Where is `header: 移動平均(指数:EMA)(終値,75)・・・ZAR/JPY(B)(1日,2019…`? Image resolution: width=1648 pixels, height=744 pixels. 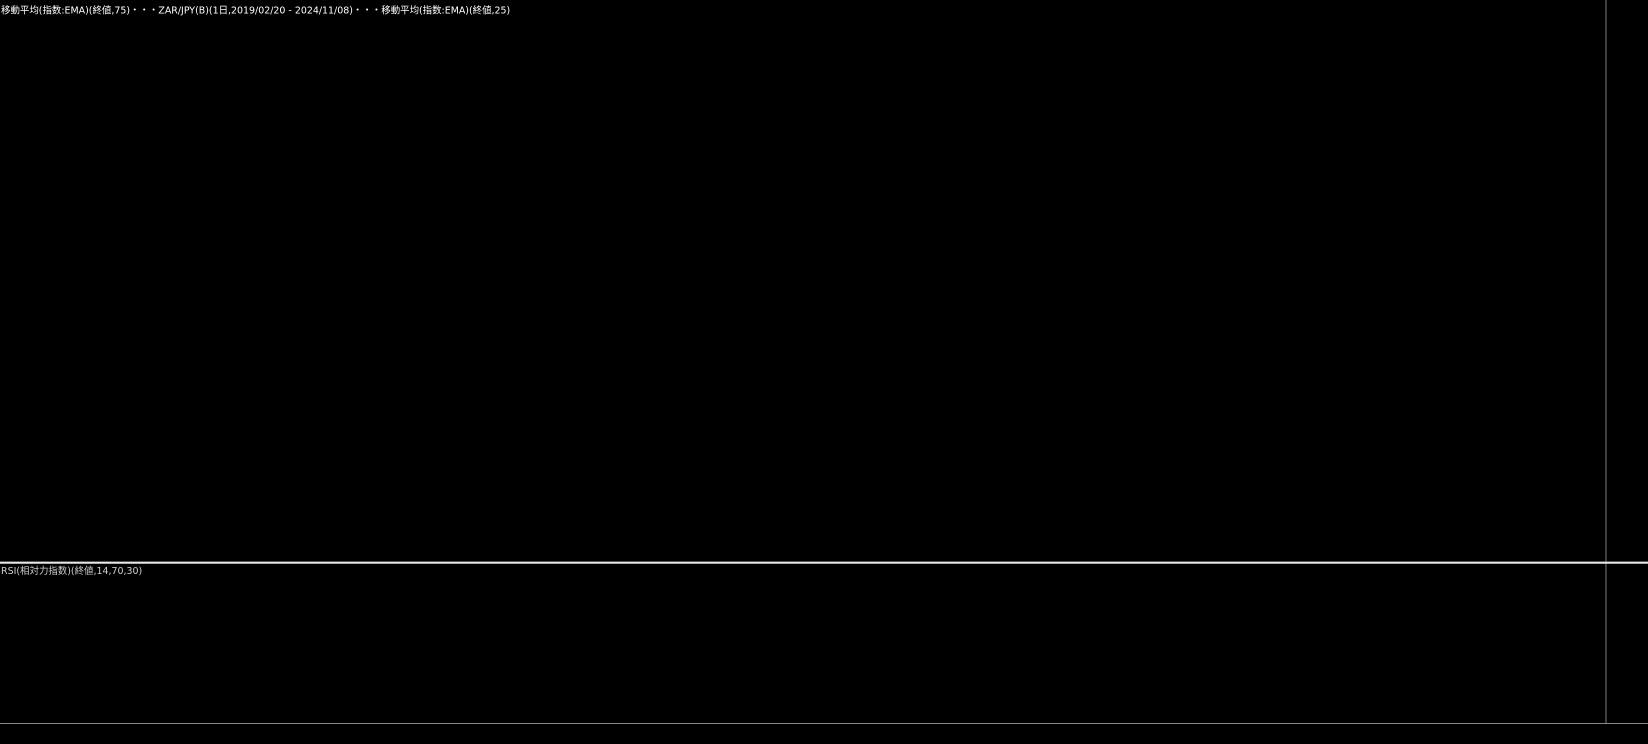
header: 移動平均(指数:EMA)(終値,75)・・・ZAR/JPY(B)(1日,2019… is located at coordinates (255, 10).